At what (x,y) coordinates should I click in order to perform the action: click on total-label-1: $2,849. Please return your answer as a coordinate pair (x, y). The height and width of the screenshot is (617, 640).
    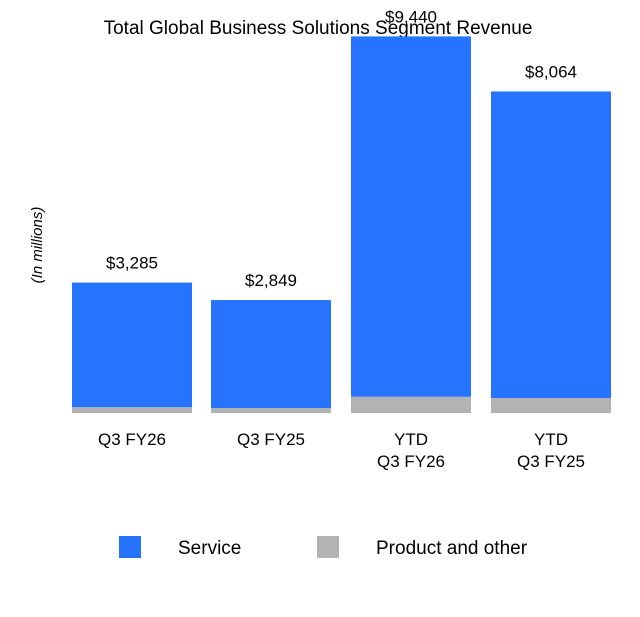
    Looking at the image, I should click on (271, 280).